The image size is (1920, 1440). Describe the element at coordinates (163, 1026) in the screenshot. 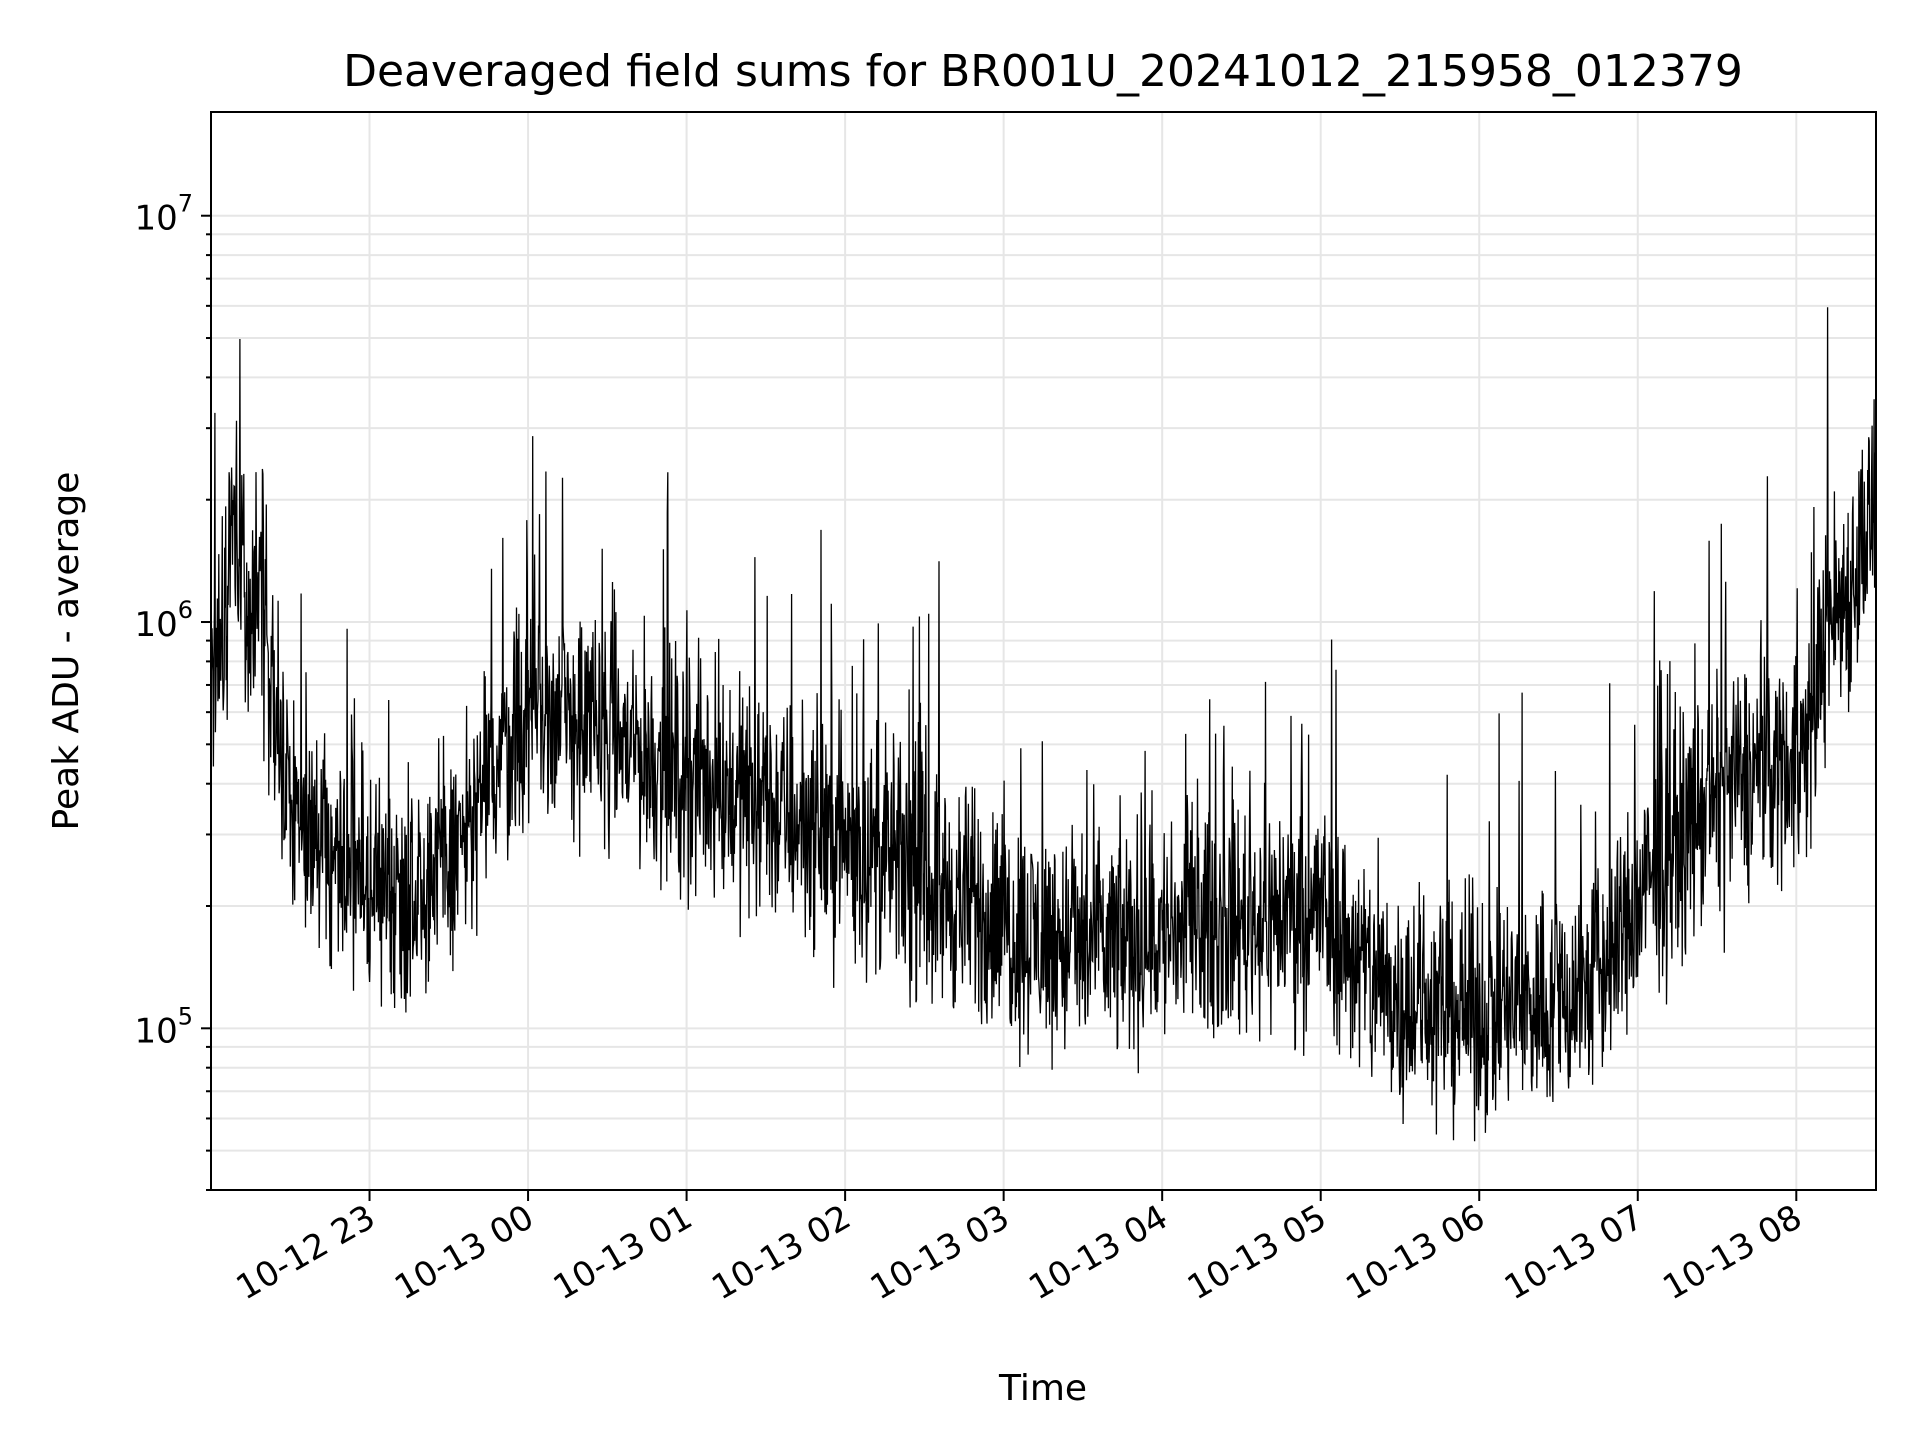

I see `y-tick-label: 10⁵` at that location.